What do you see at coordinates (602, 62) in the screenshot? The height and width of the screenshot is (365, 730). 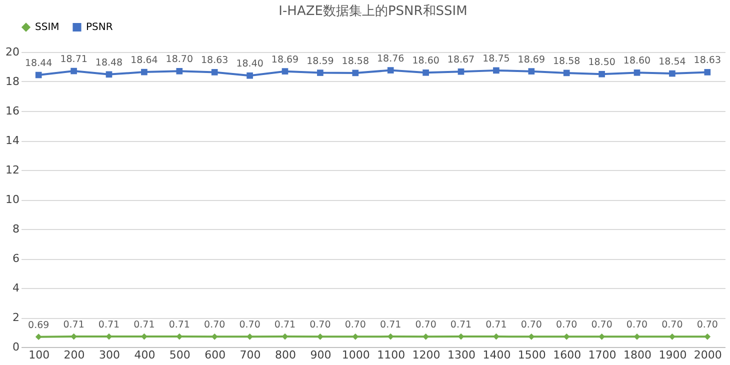 I see `data-label: 18.50` at bounding box center [602, 62].